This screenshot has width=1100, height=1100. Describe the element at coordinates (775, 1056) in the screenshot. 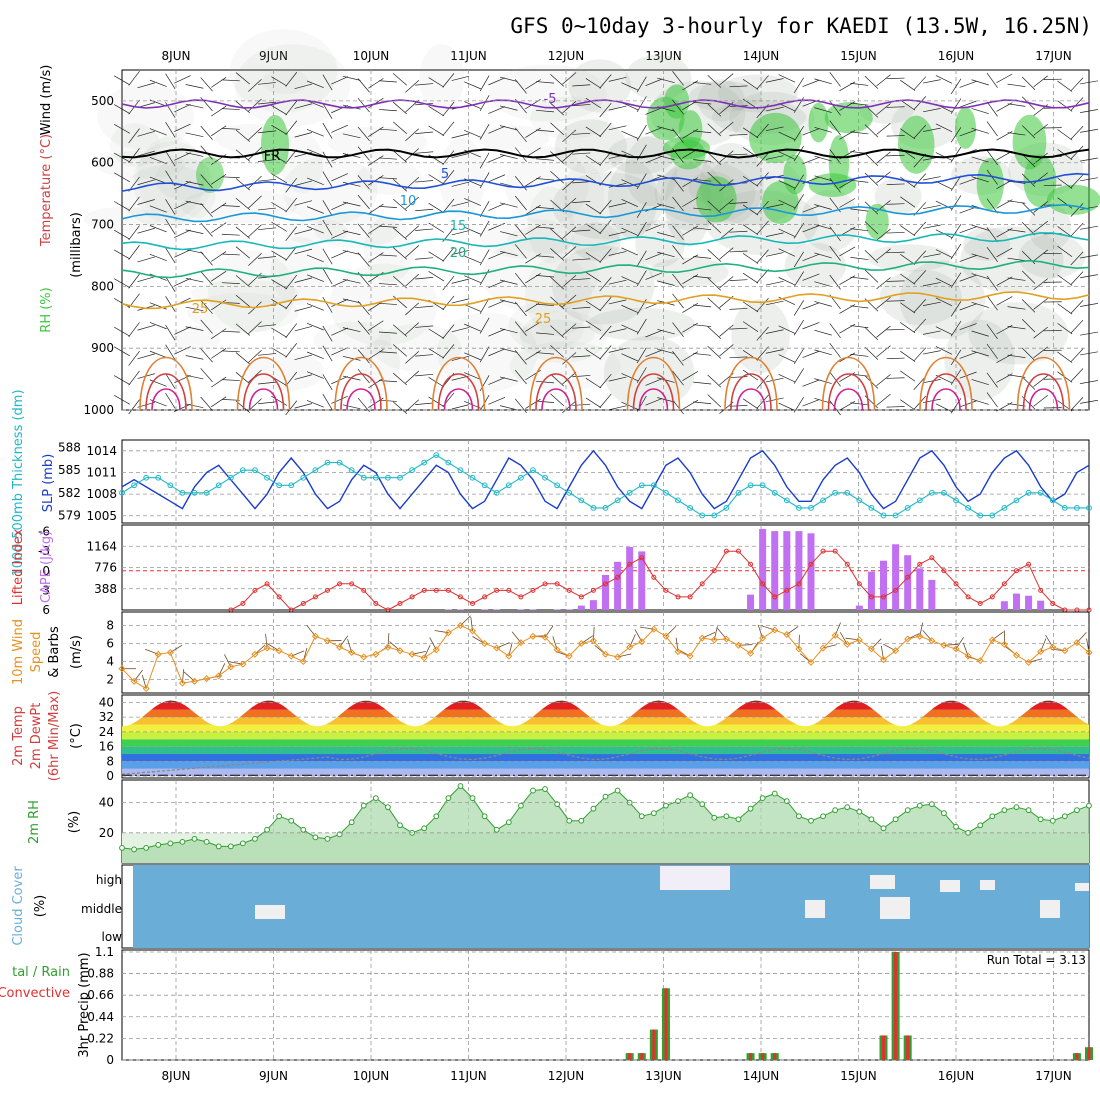

I see `precip-bar-convective` at that location.